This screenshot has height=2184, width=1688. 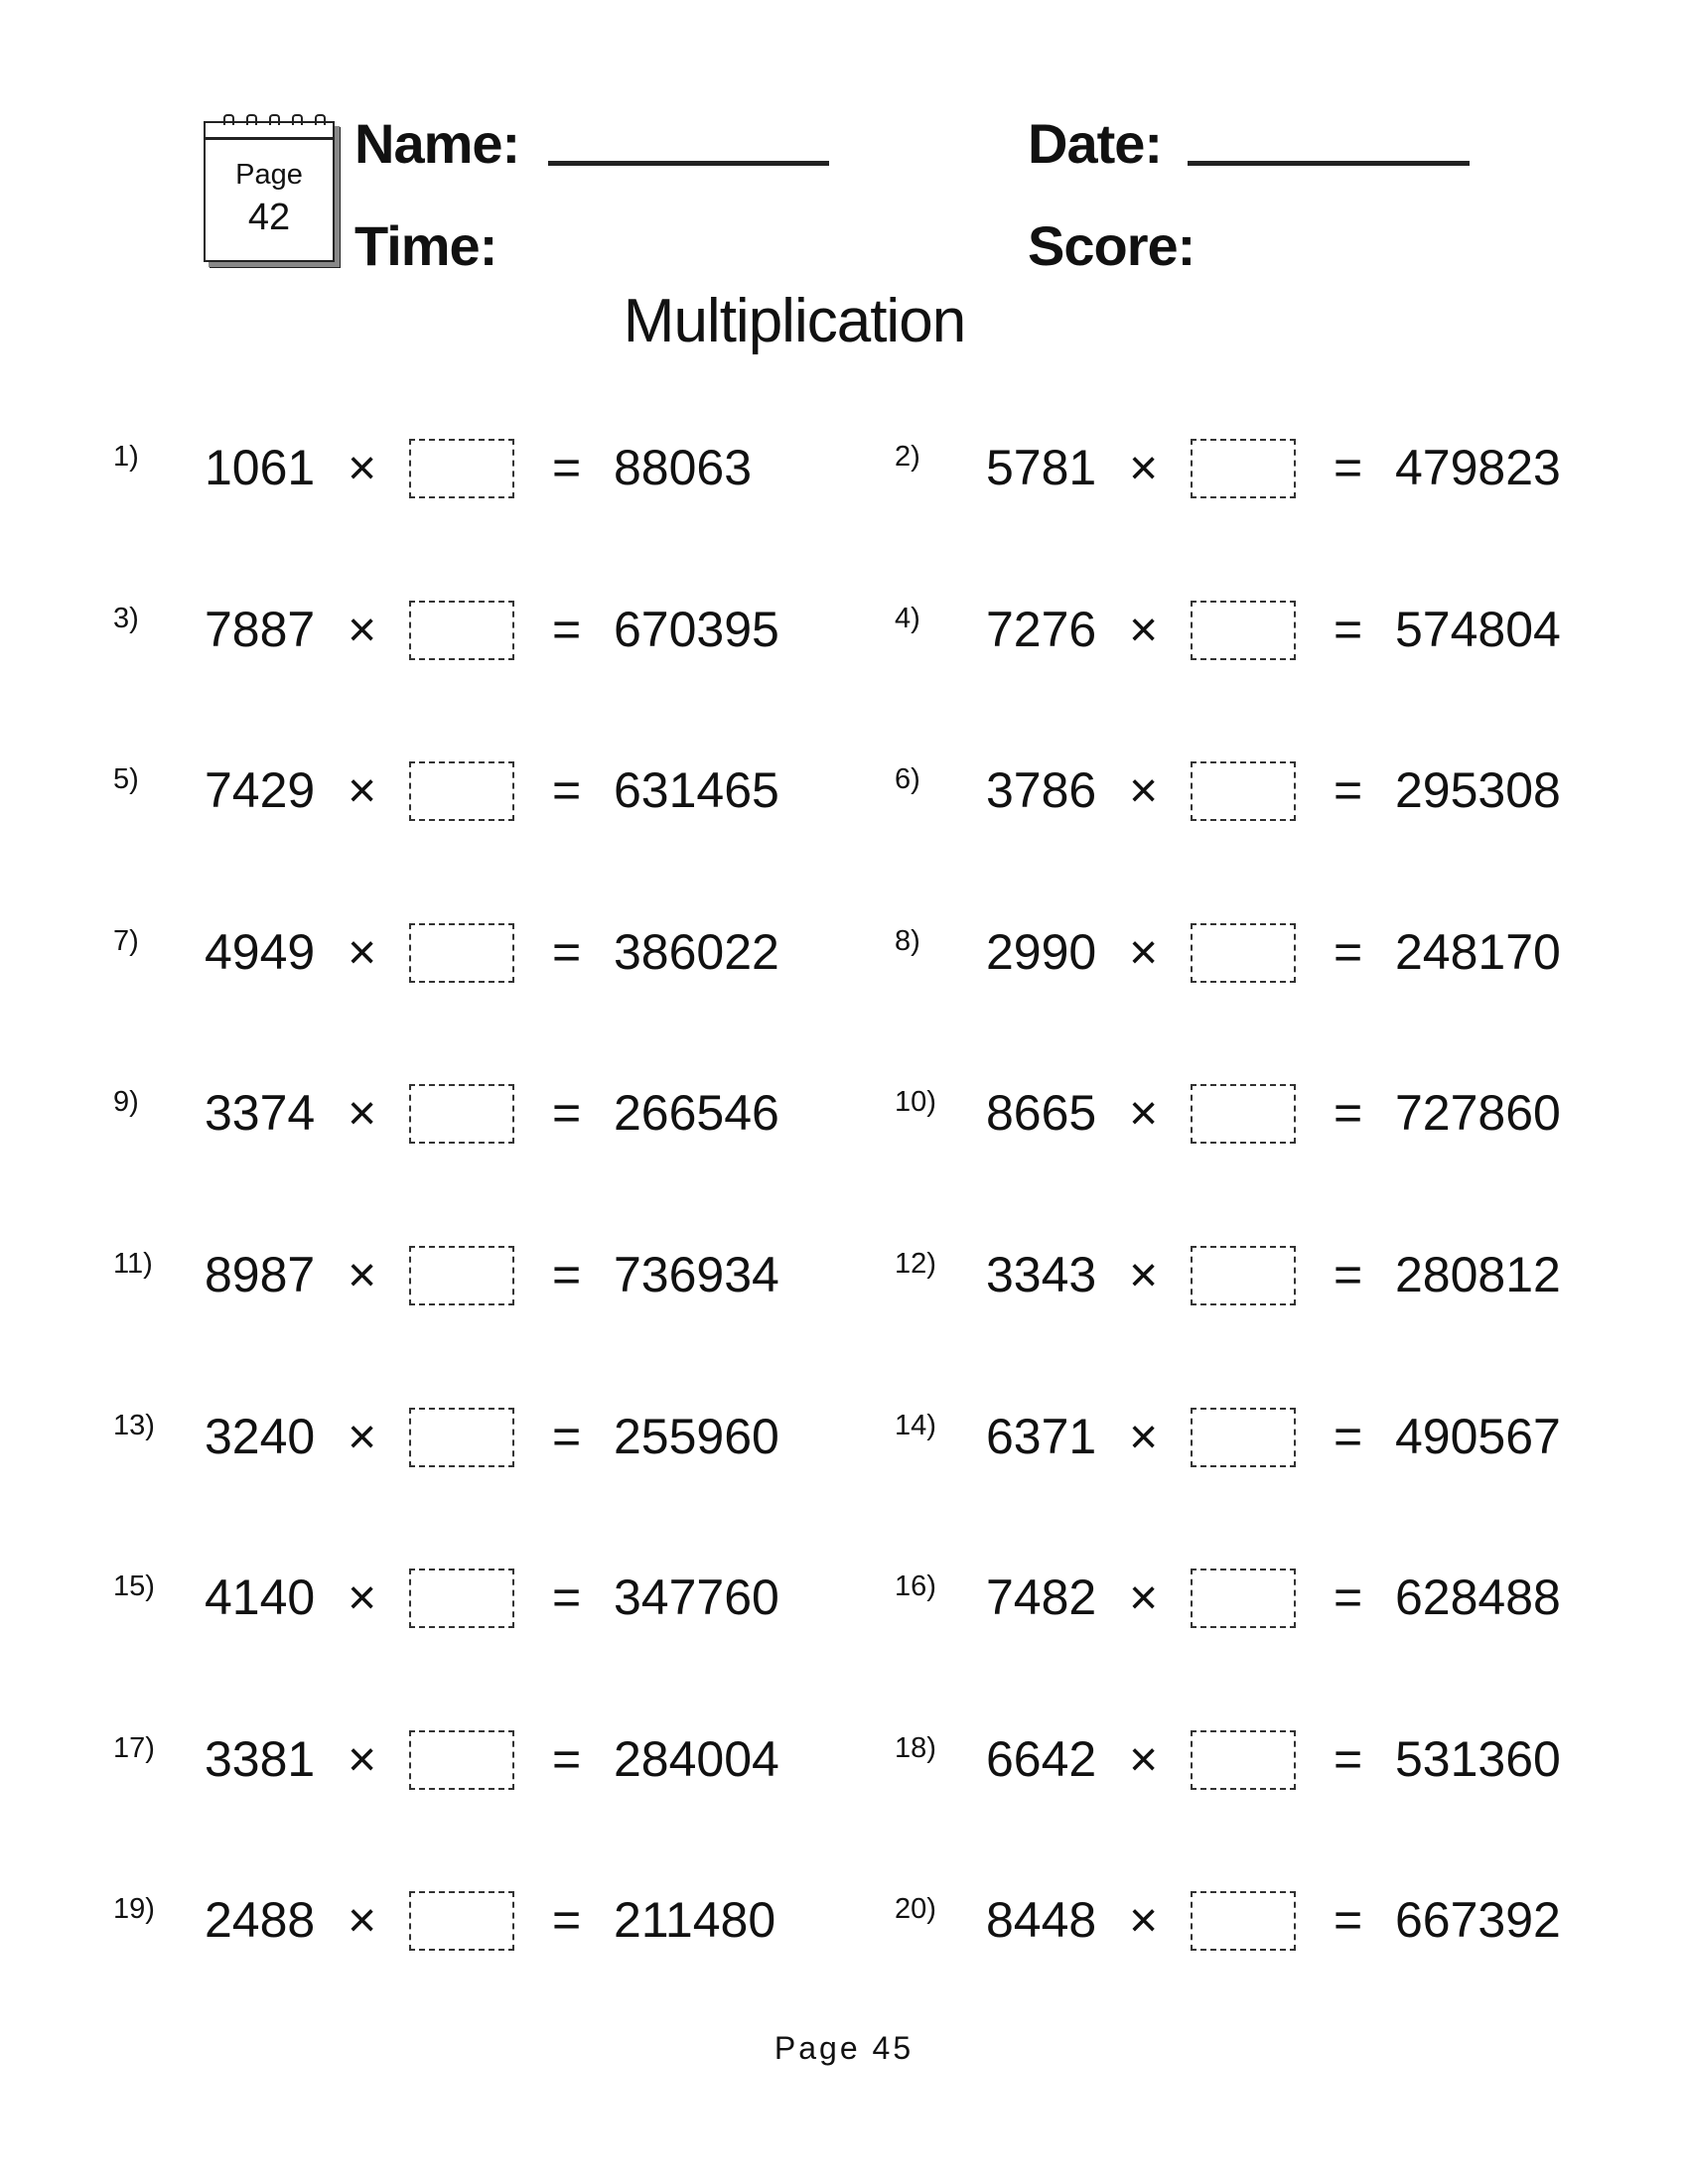 I want to click on time-label: Time:, so click(x=425, y=245).